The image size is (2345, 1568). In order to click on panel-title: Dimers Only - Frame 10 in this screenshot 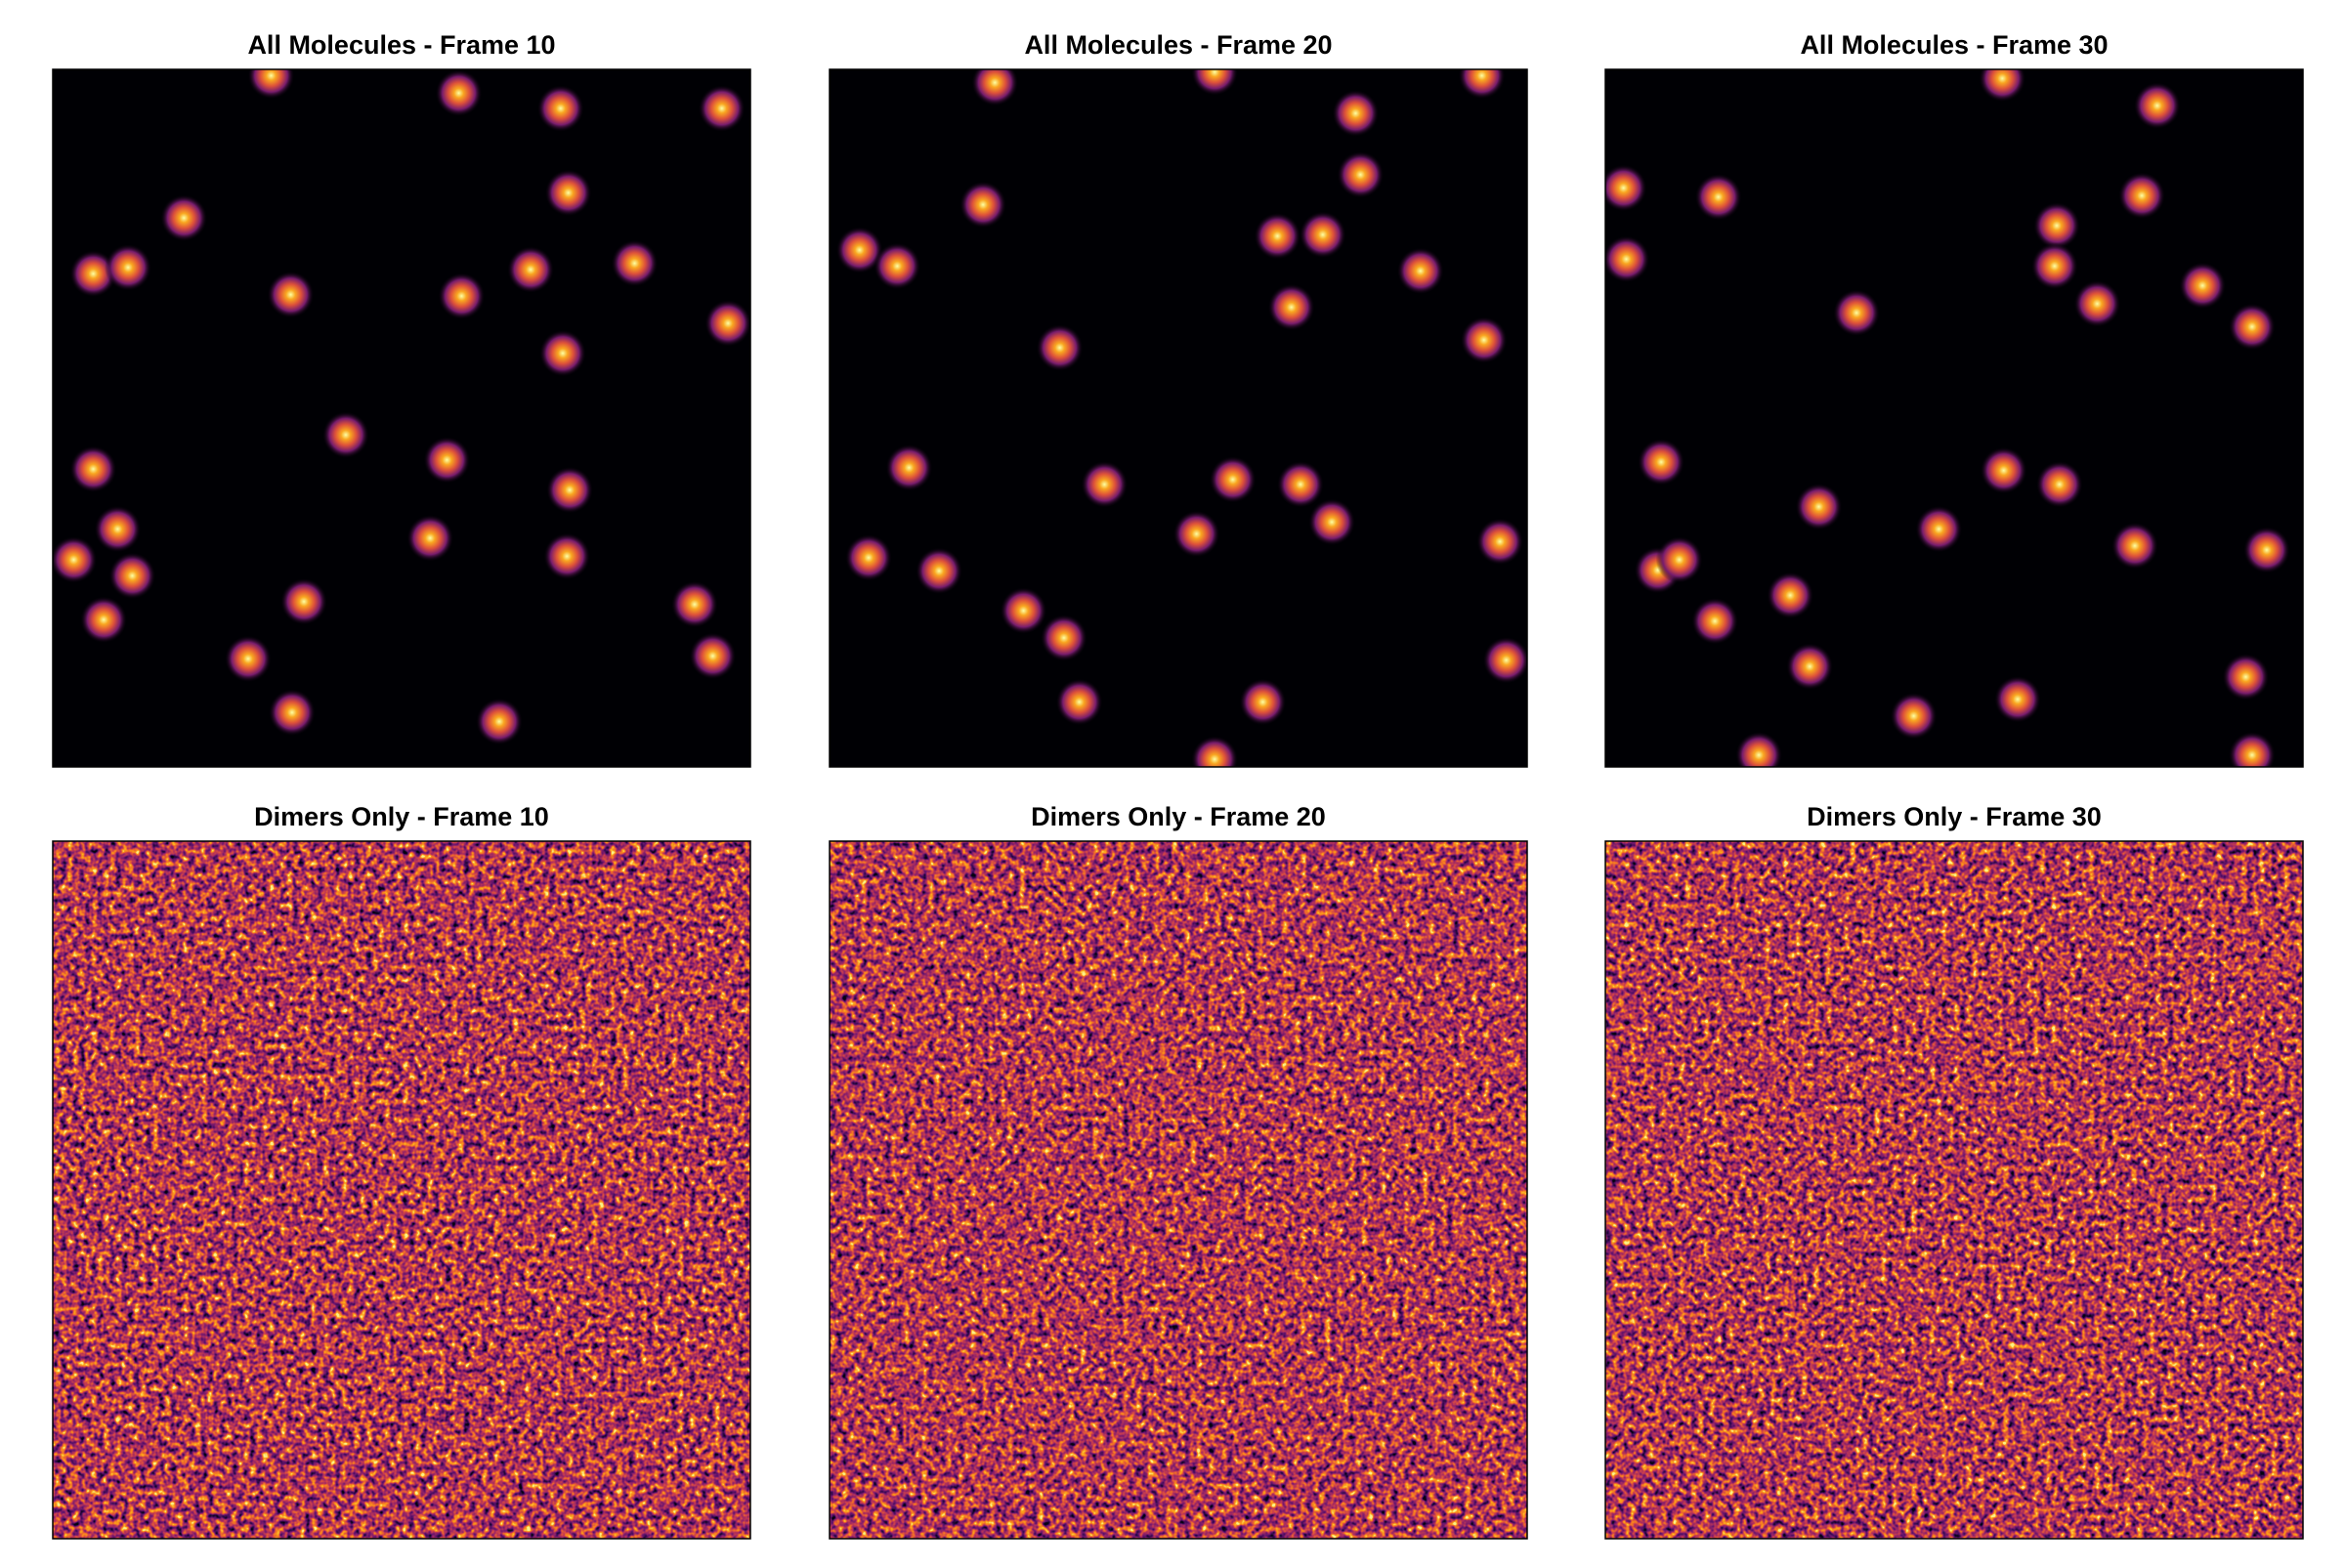, I will do `click(401, 816)`.